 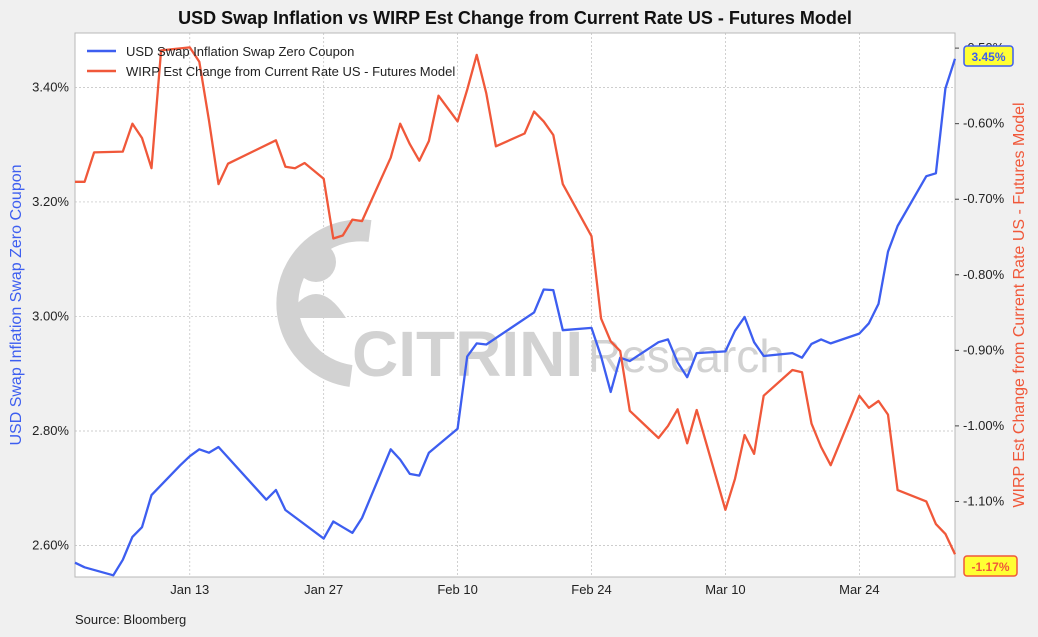 I want to click on x-tick-label: Feb 10, so click(x=457, y=589).